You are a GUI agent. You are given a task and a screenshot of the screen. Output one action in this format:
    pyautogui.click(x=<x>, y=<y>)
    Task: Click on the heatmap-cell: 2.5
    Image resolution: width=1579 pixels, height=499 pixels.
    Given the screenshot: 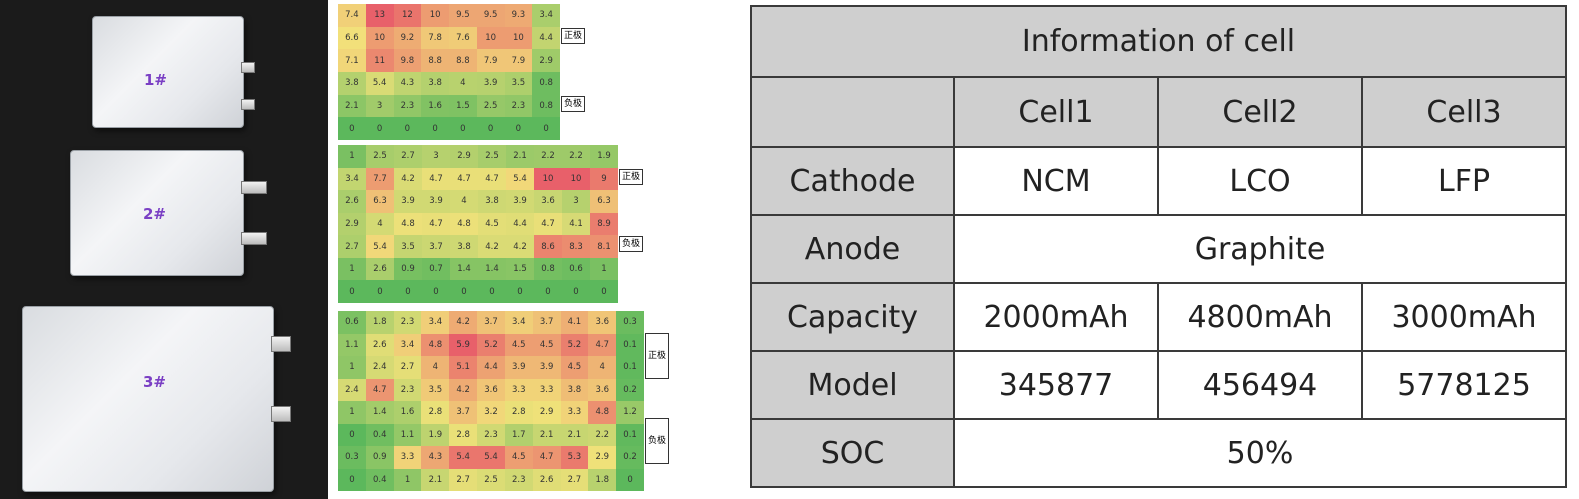 What is the action you would take?
    pyautogui.click(x=491, y=479)
    